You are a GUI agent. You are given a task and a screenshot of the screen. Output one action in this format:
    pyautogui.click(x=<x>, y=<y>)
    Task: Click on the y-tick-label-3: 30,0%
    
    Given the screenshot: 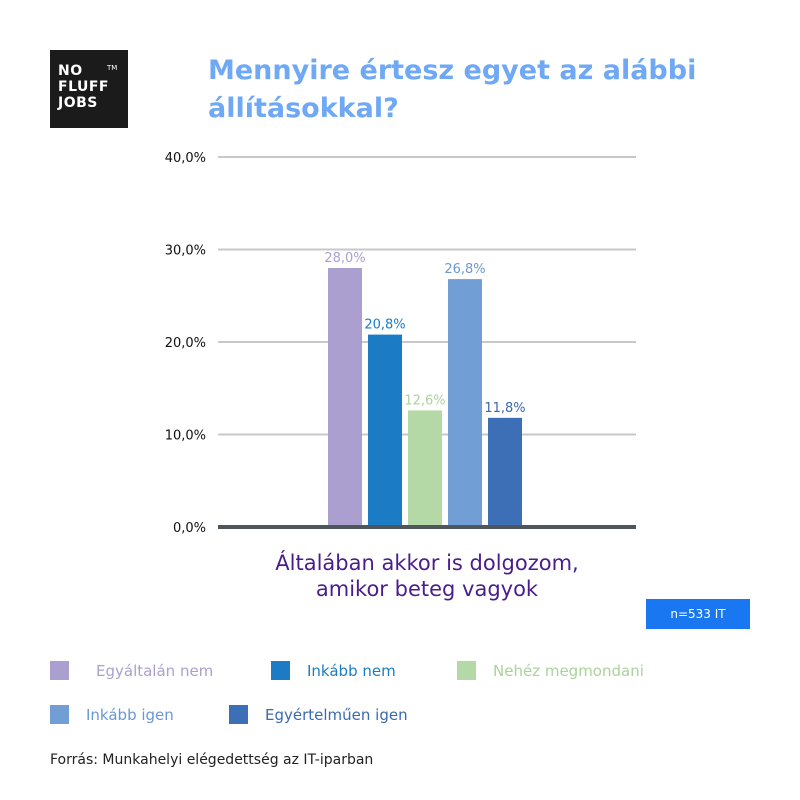 What is the action you would take?
    pyautogui.click(x=185, y=251)
    